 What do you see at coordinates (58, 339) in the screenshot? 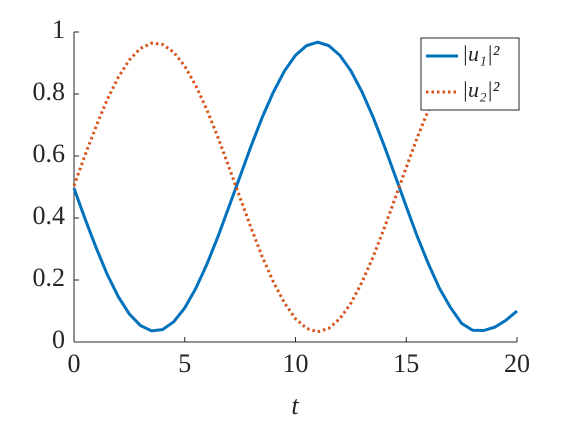
I see `y-tick-label: 0` at bounding box center [58, 339].